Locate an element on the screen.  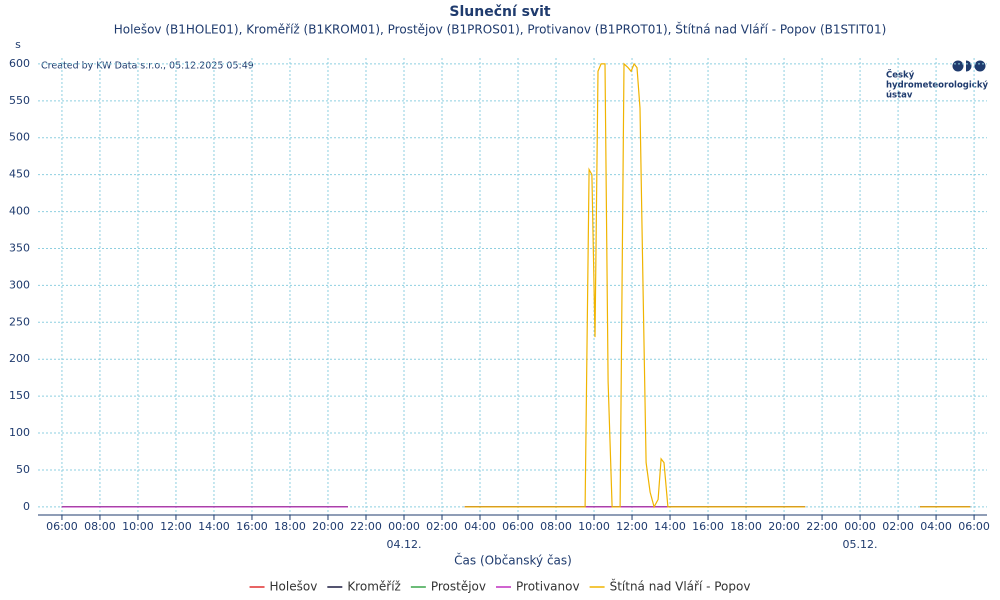
y-tick-label: 0 is located at coordinates (26, 506).